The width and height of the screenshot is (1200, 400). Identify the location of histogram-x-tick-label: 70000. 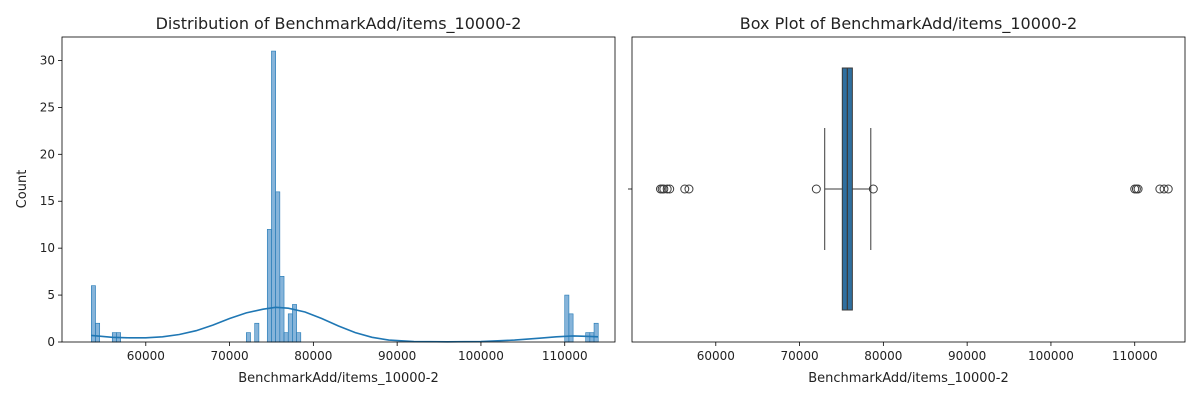
(229, 356).